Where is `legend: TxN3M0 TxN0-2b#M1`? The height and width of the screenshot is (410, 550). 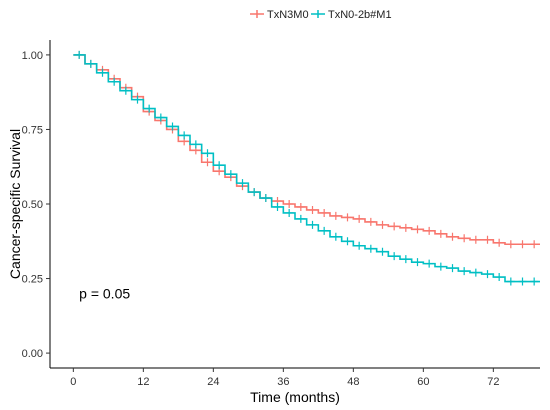
legend: TxN3M0 TxN0-2b#M1 is located at coordinates (321, 15).